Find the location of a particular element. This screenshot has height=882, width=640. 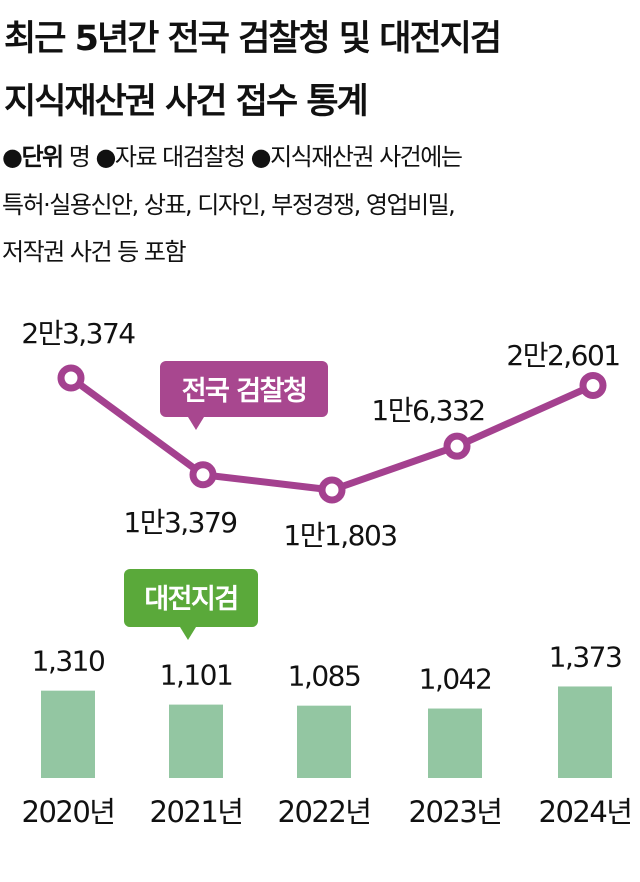

x-tick-label: 2022년 is located at coordinates (324, 812).